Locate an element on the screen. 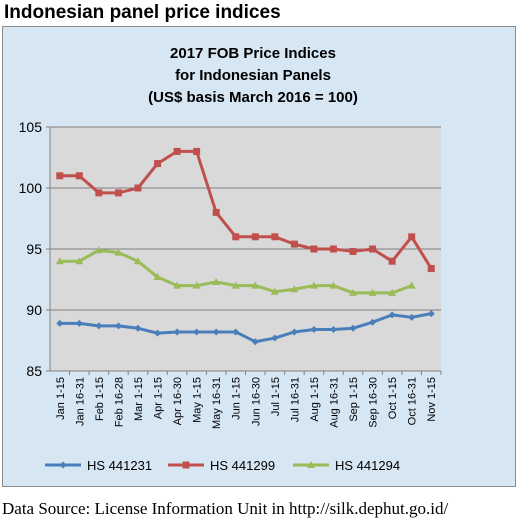 Image resolution: width=523 pixels, height=527 pixels. x-tick-label: May 1-15 is located at coordinates (198, 400).